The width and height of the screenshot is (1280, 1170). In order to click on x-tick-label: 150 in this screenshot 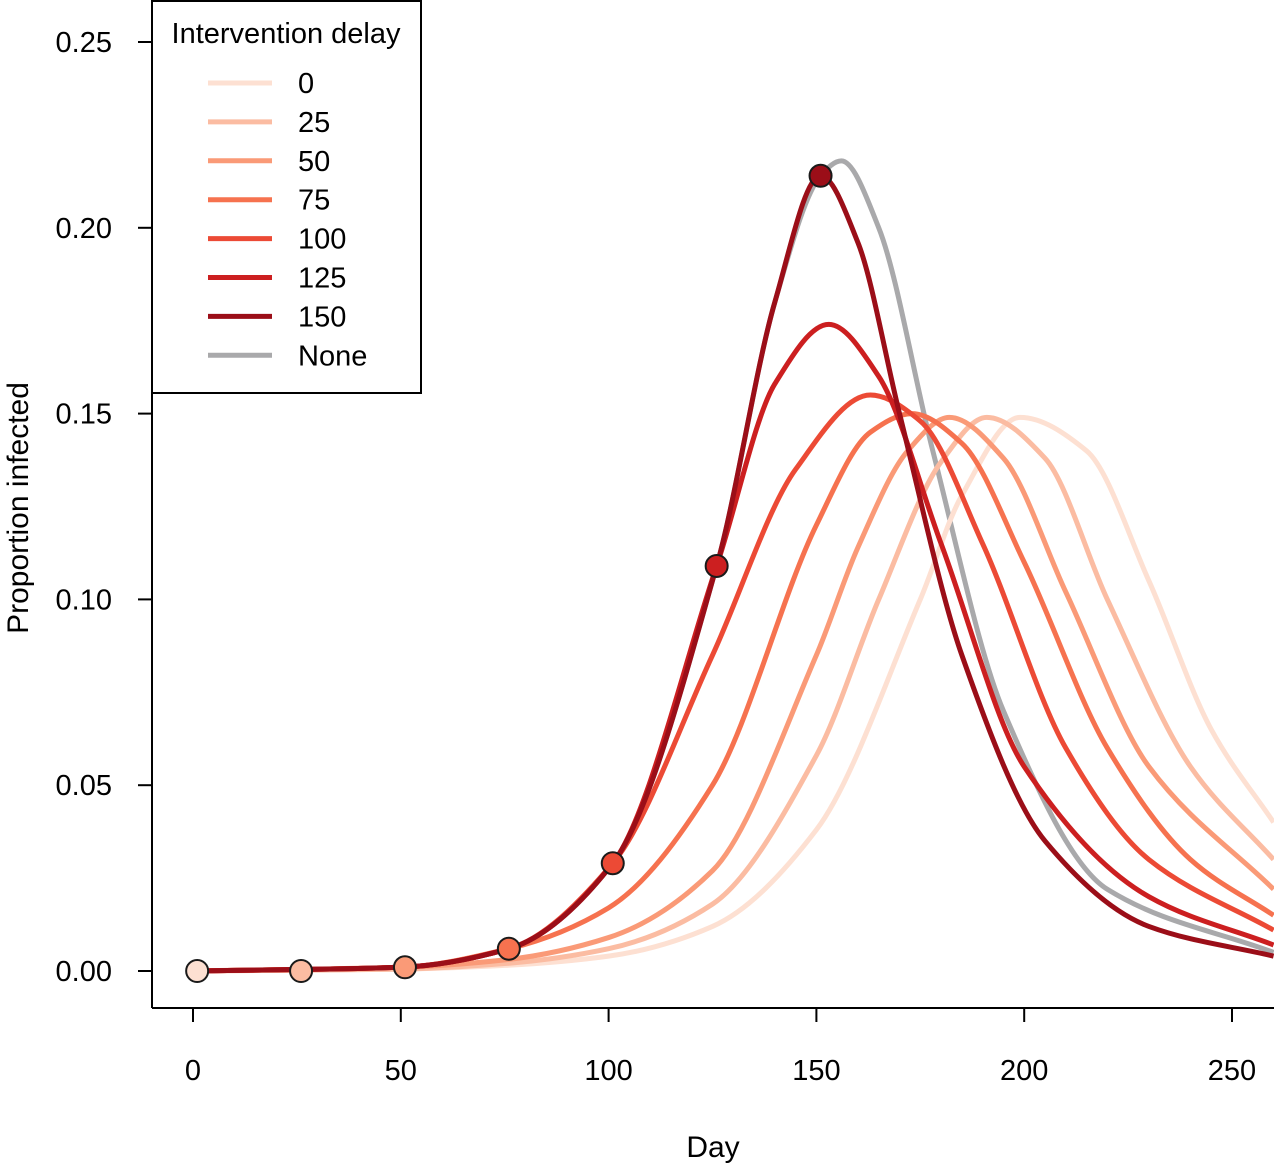, I will do `click(816, 1071)`.